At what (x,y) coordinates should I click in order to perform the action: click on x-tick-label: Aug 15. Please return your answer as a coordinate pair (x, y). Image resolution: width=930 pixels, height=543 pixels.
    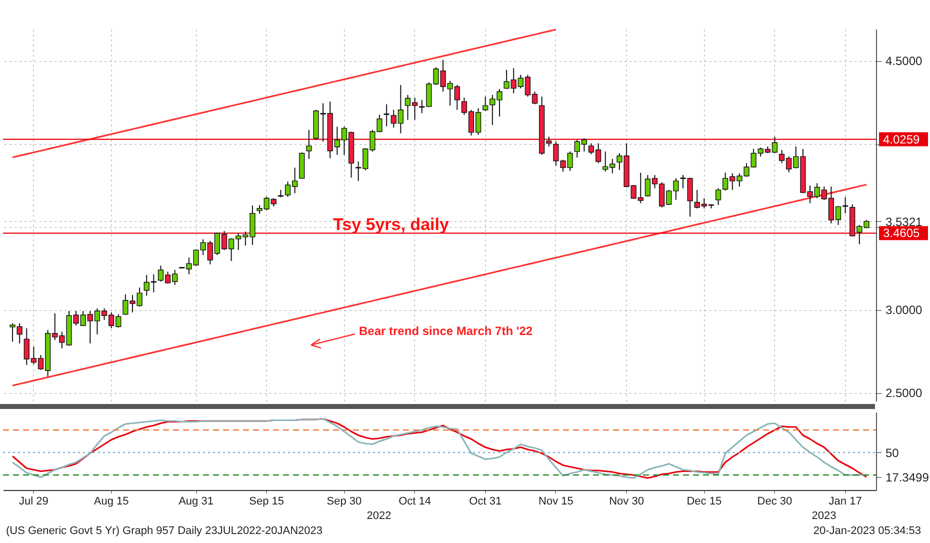
    Looking at the image, I should click on (111, 502).